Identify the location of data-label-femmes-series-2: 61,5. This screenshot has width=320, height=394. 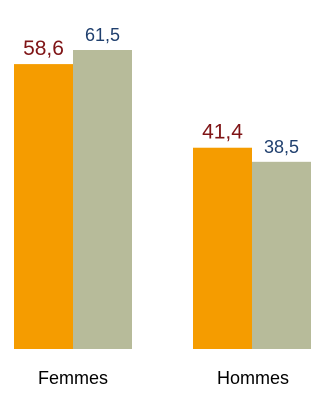
(102, 35).